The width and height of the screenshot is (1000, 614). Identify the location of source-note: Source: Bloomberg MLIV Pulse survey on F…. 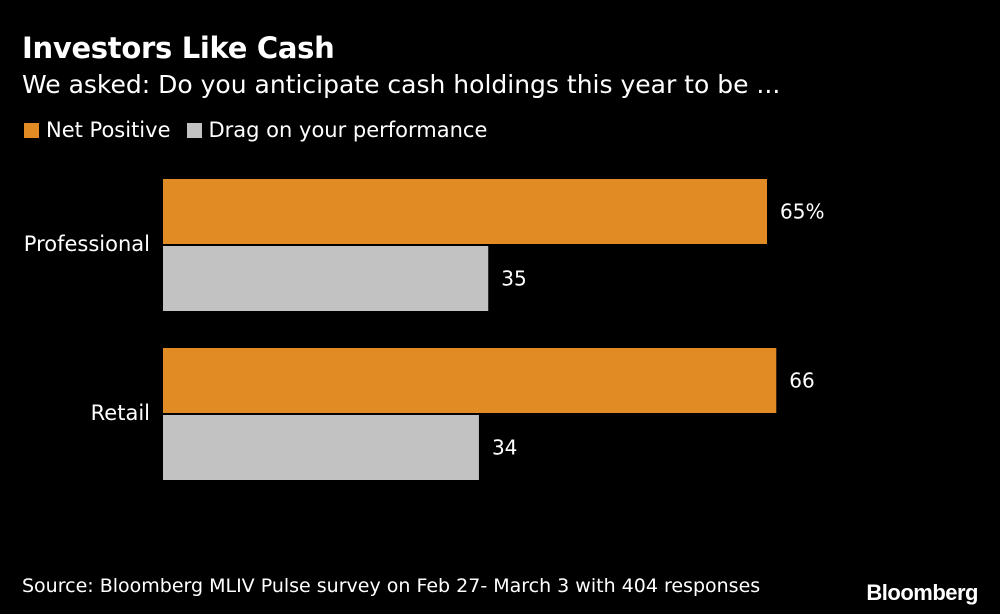
(391, 586).